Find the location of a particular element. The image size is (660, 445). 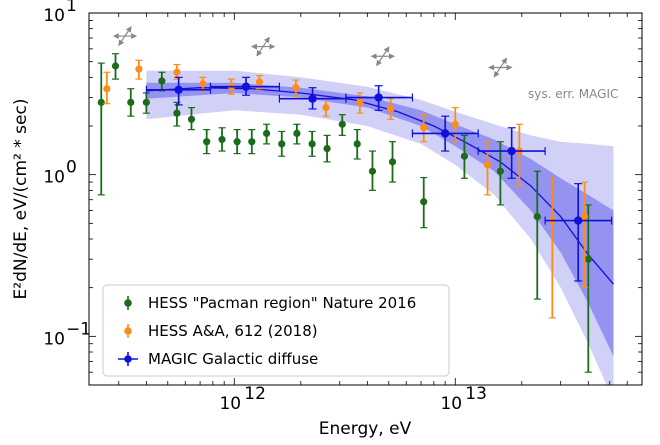

x-tick-exponent-0: 12 is located at coordinates (255, 394).